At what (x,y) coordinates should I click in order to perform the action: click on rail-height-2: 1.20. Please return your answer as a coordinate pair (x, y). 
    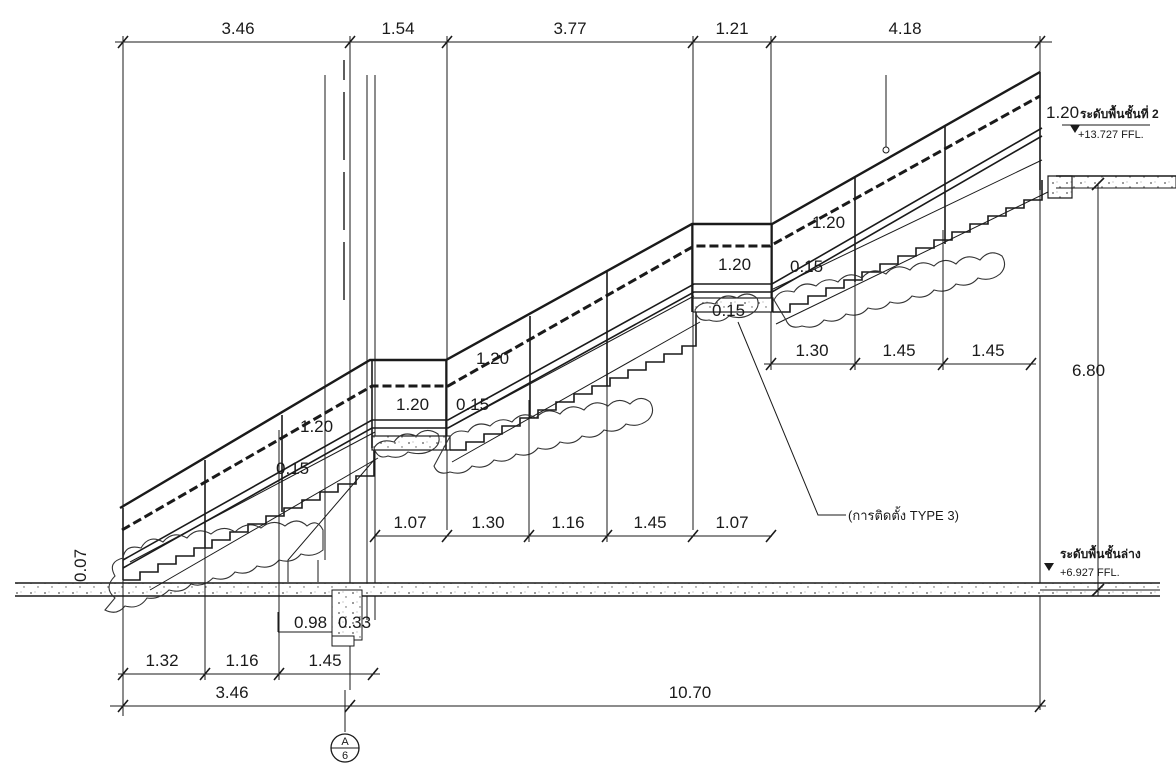
    Looking at the image, I should click on (412, 404).